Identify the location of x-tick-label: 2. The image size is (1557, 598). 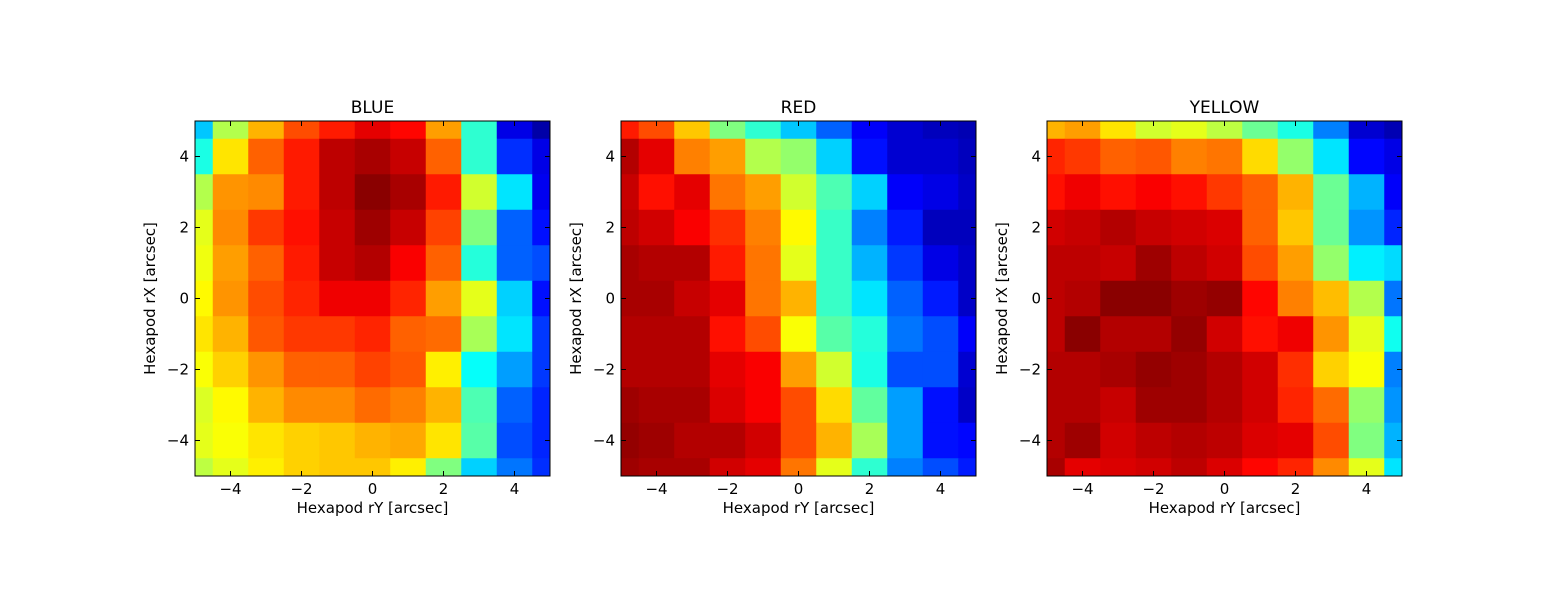
(444, 489).